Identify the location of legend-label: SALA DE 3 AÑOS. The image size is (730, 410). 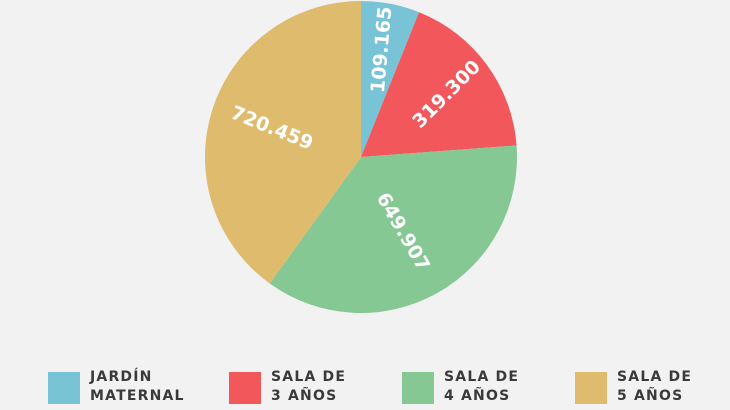
(309, 386).